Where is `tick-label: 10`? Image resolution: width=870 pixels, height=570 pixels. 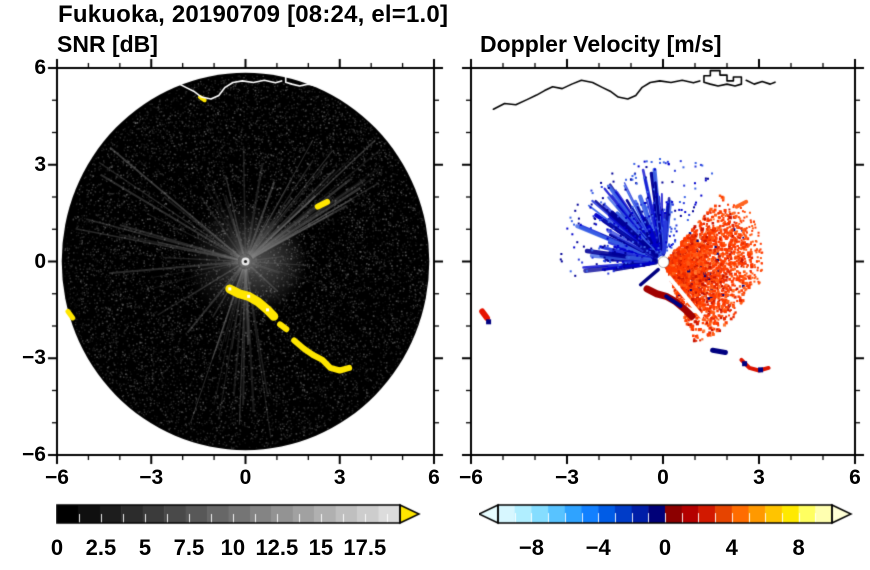
tick-label: 10 is located at coordinates (233, 547).